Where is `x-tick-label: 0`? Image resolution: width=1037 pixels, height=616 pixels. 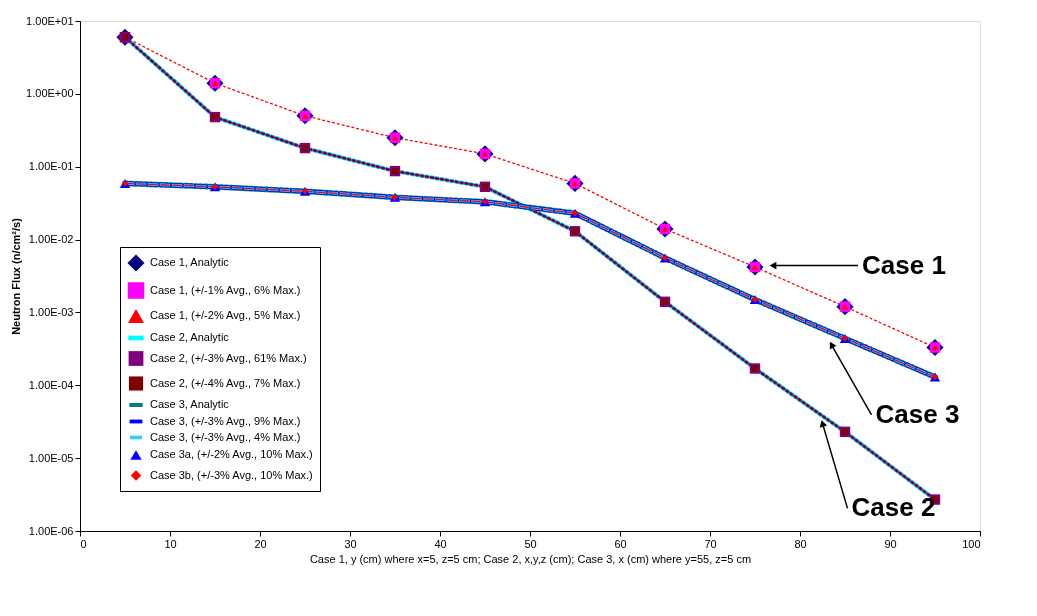 x-tick-label: 0 is located at coordinates (83, 543).